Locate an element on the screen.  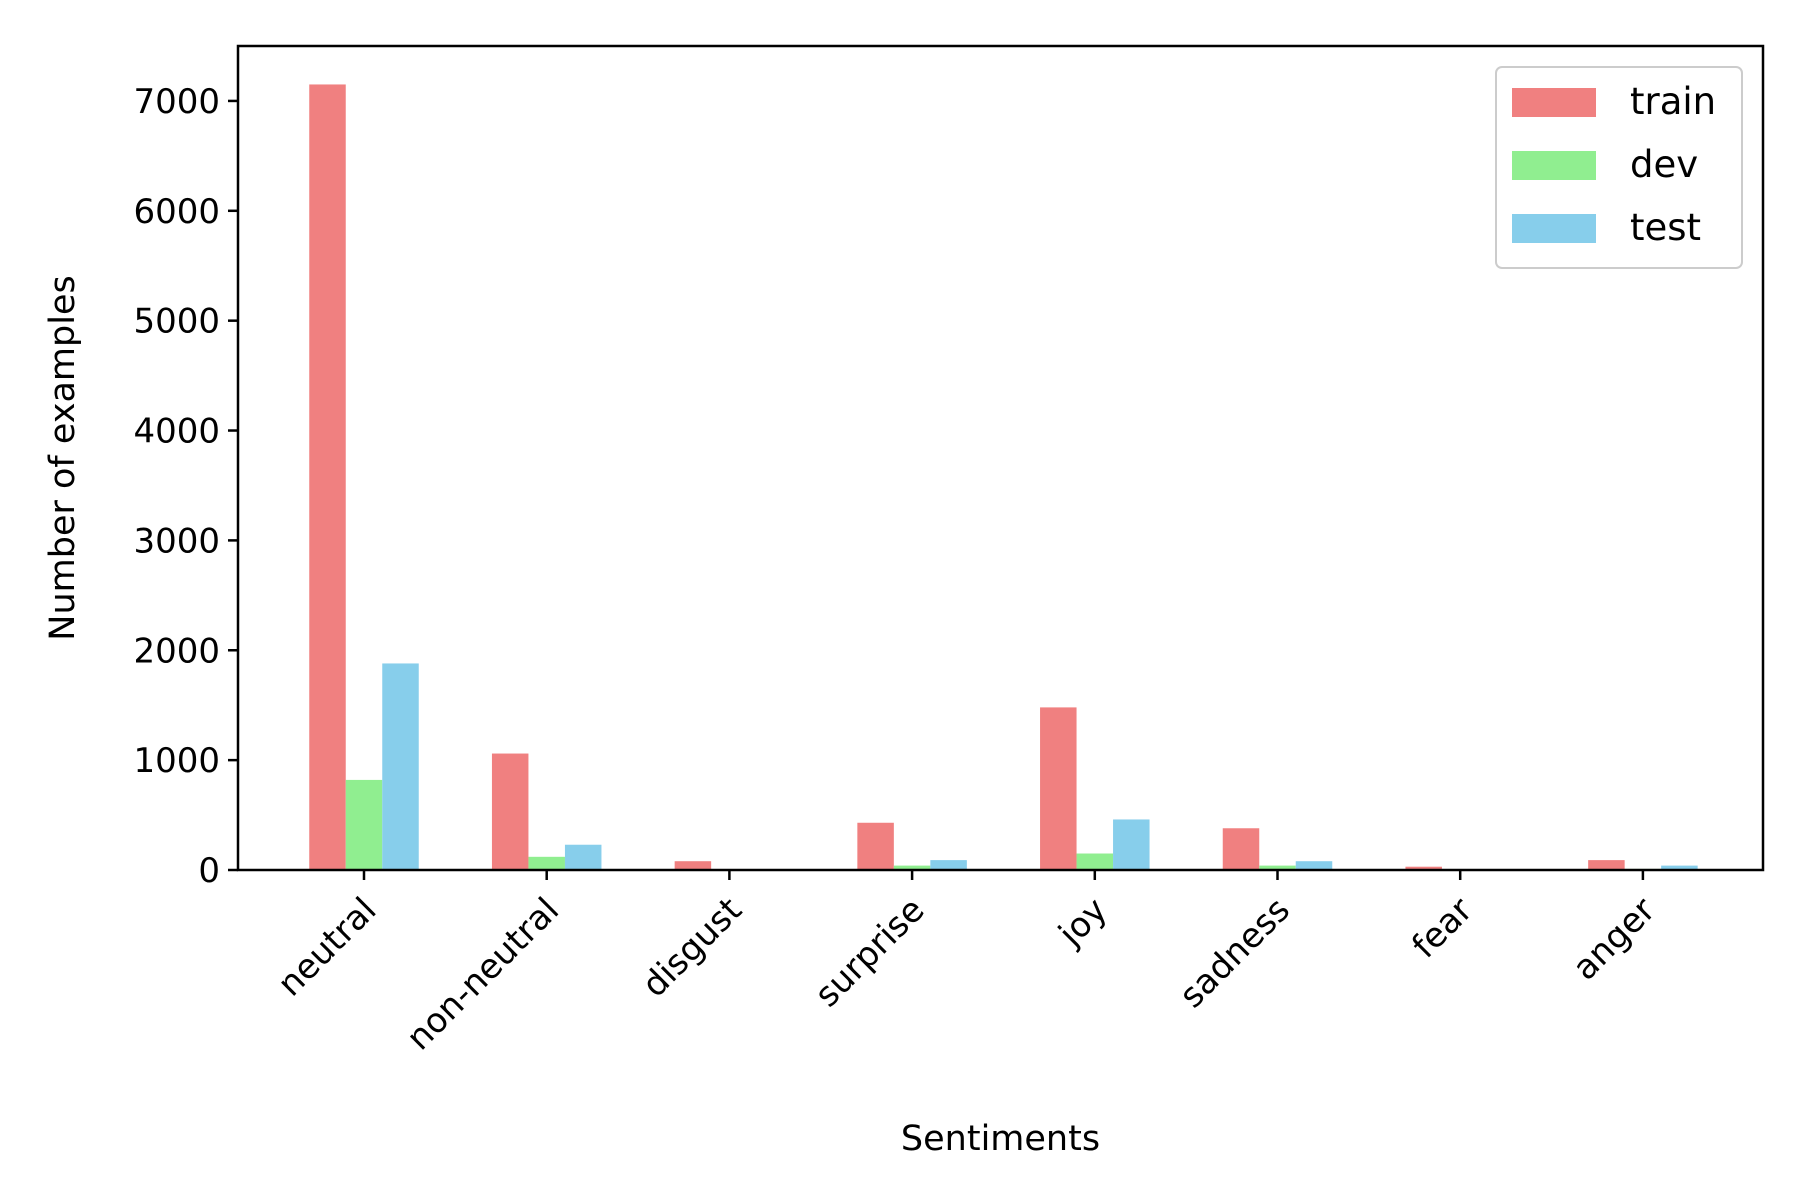
x-tick-label-neutral: neutral is located at coordinates (327, 947).